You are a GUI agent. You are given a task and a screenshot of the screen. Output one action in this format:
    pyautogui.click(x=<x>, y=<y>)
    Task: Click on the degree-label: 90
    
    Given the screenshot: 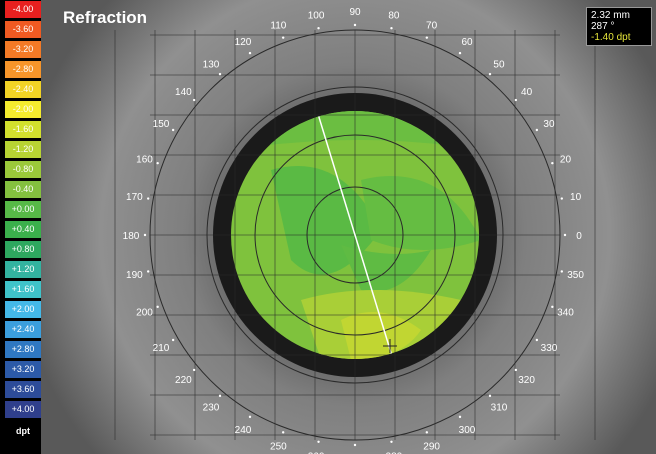 What is the action you would take?
    pyautogui.click(x=355, y=12)
    